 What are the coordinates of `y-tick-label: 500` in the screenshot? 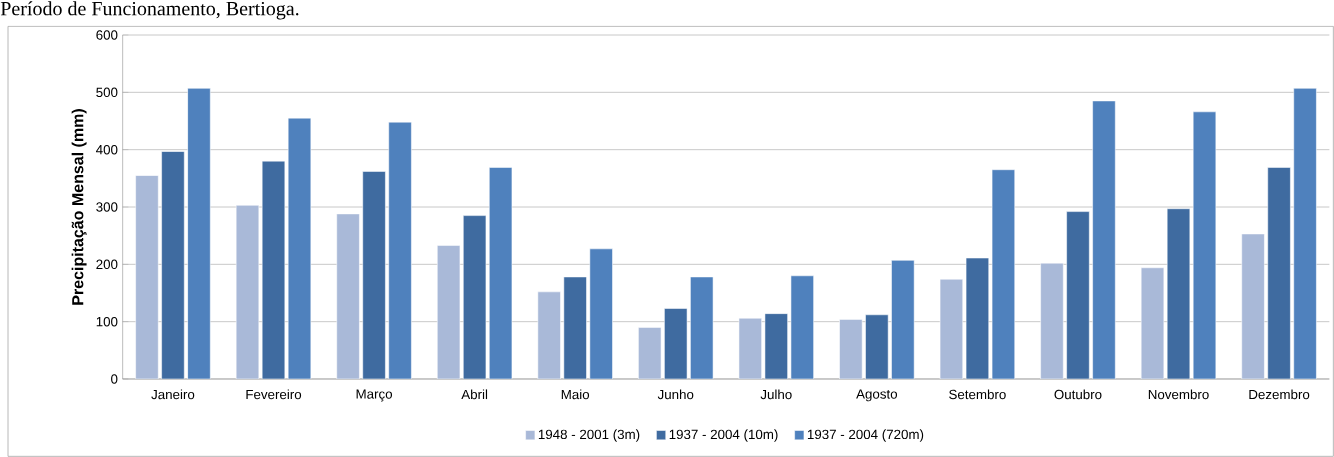 It's located at (107, 92).